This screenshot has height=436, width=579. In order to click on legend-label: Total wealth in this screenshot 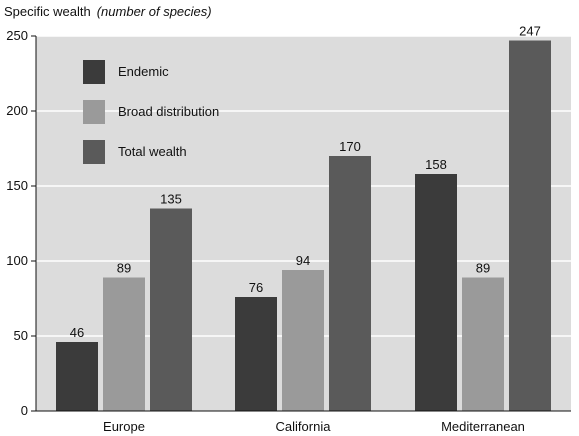, I will do `click(152, 151)`.